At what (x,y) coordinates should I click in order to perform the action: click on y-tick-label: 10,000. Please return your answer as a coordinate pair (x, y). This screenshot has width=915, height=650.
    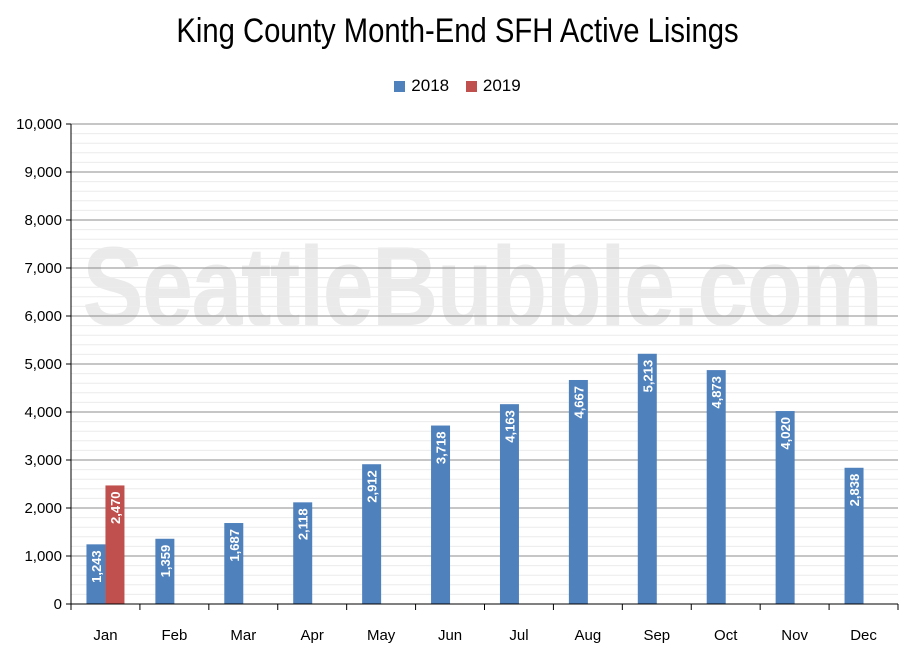
    Looking at the image, I should click on (39, 124).